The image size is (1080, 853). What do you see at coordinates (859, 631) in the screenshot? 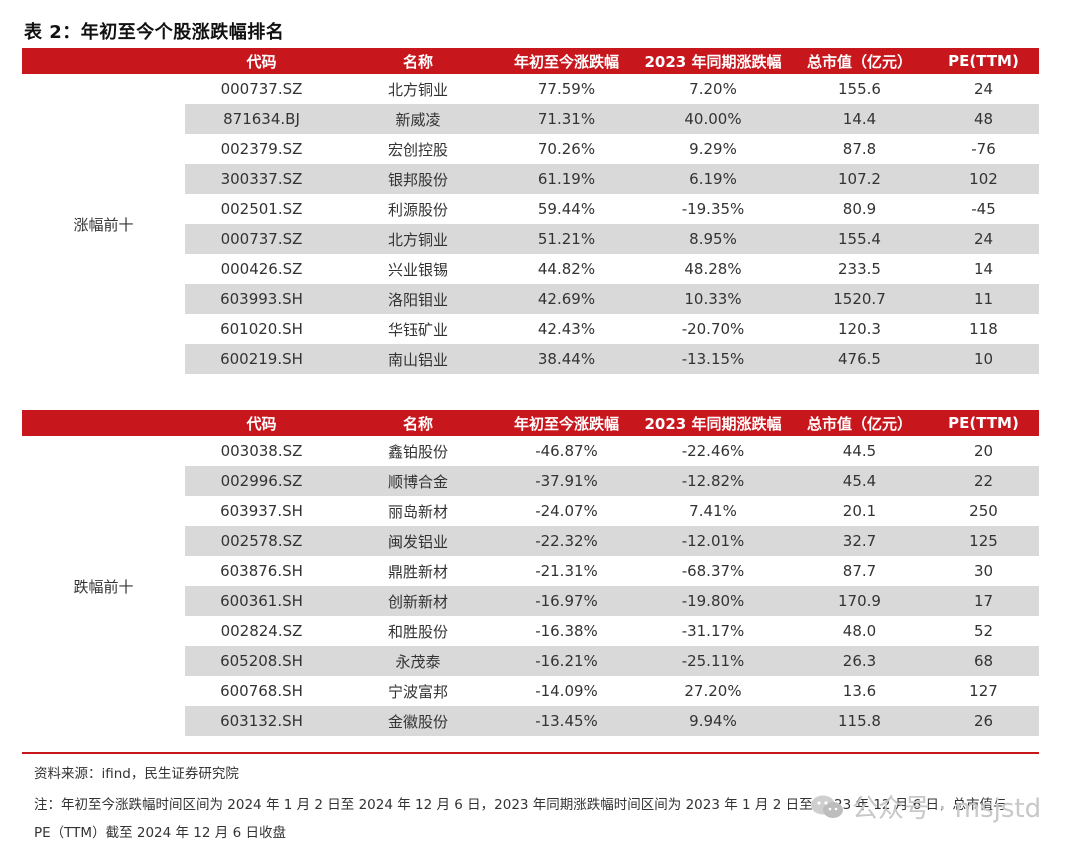
I see `cell-market-cap: 48.0` at bounding box center [859, 631].